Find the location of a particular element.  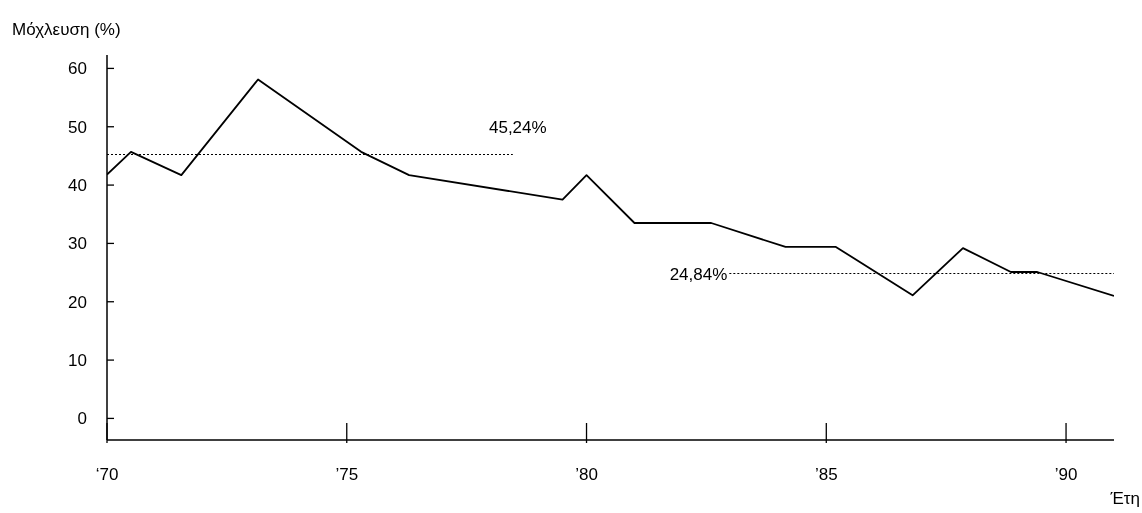

y-tick-label: 0 is located at coordinates (82, 419).